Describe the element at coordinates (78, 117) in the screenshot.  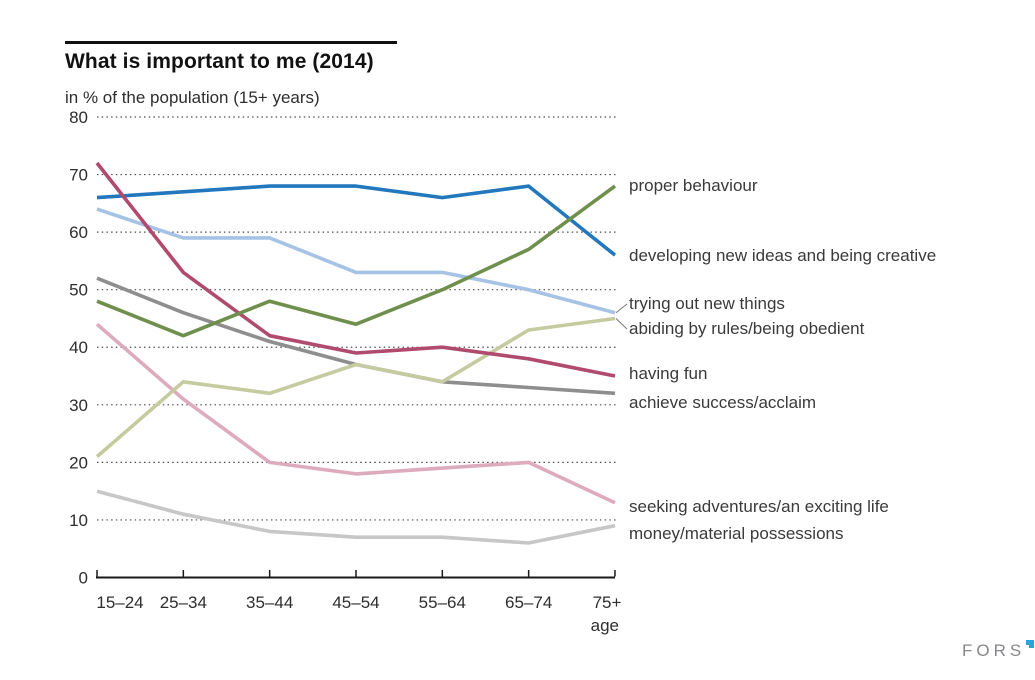
I see `y-tick-label: 80` at that location.